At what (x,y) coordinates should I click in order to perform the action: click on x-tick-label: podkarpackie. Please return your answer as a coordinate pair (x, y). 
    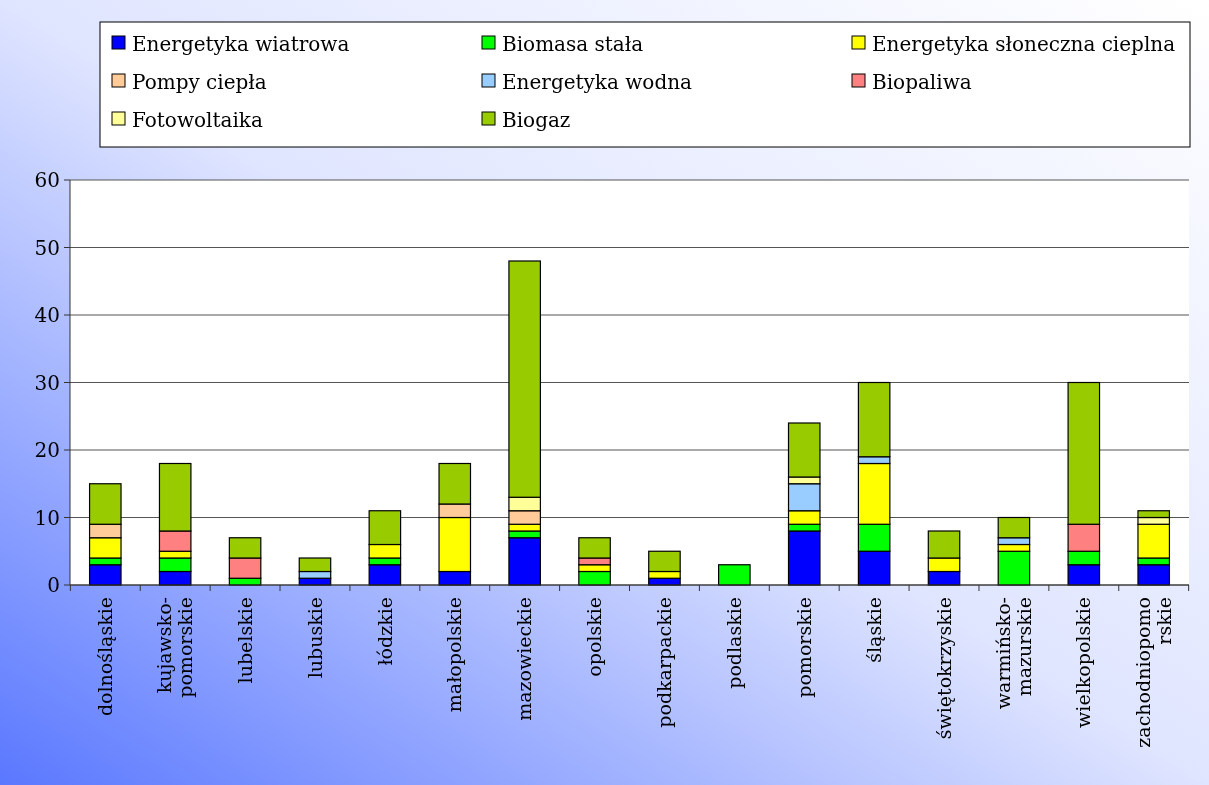
    Looking at the image, I should click on (664, 662).